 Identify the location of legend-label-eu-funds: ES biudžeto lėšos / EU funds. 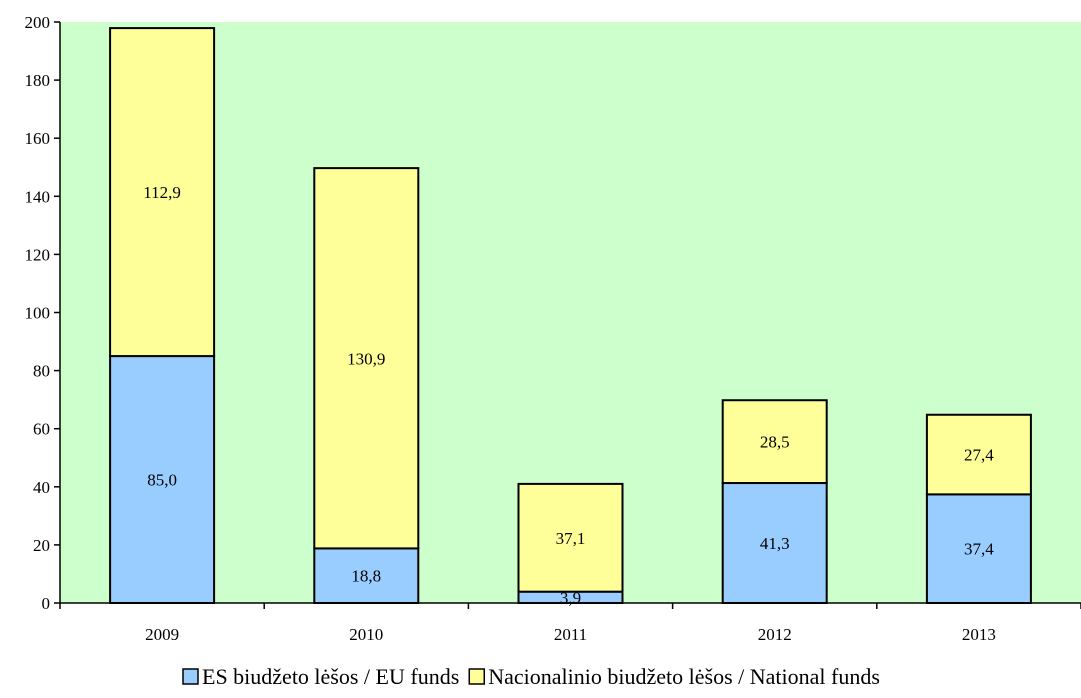
(330, 676).